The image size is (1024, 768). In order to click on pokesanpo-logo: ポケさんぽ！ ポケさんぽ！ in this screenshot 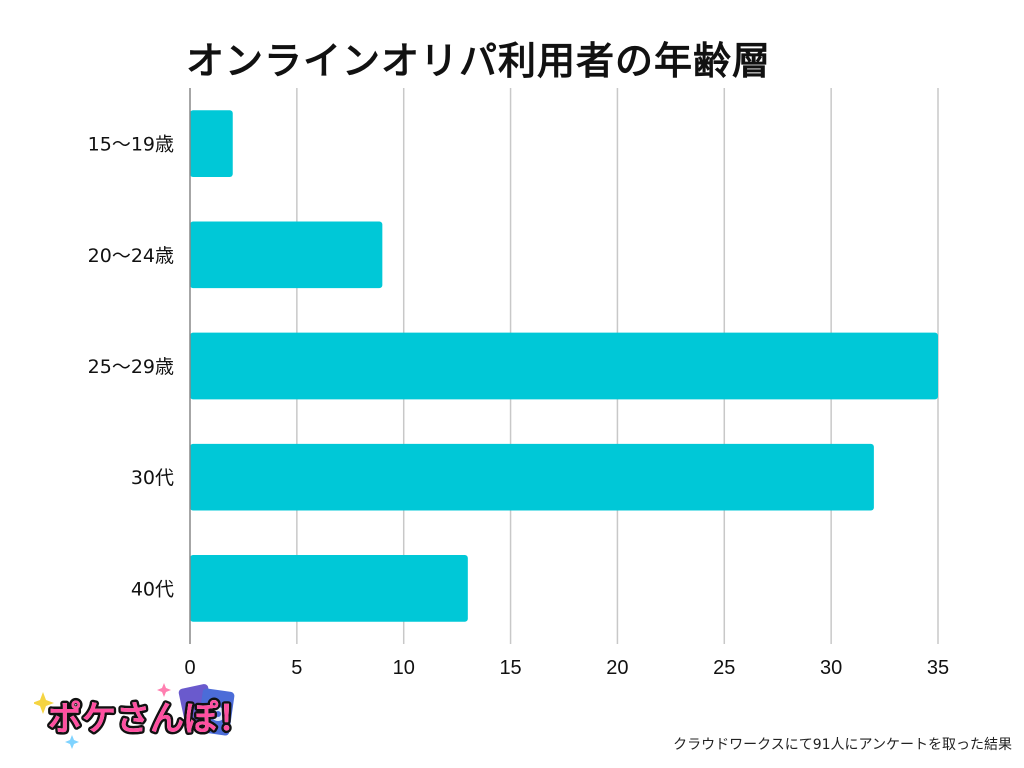, I will do `click(139, 716)`.